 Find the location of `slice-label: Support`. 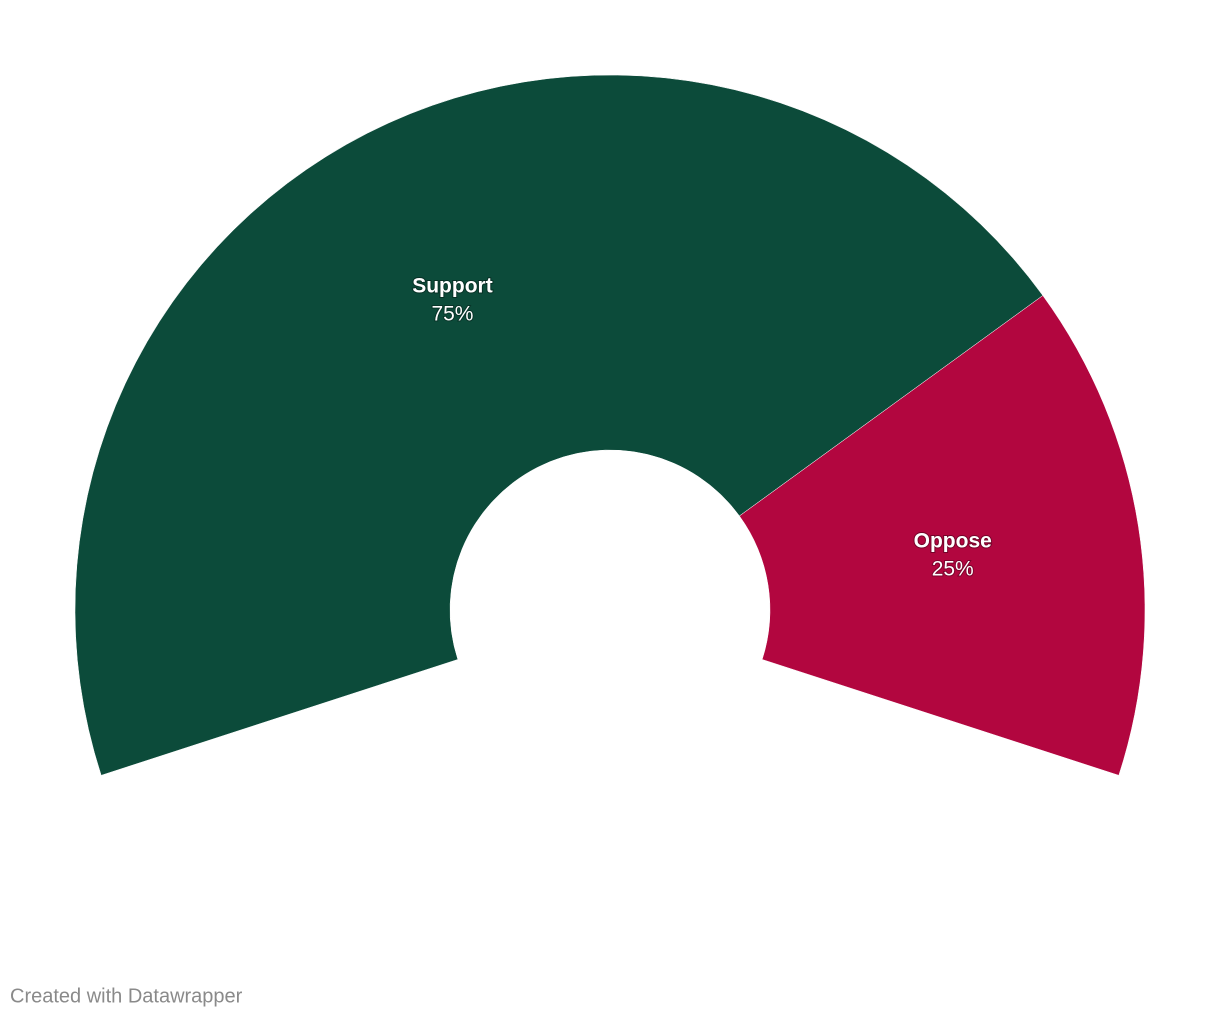

slice-label: Support is located at coordinates (452, 285).